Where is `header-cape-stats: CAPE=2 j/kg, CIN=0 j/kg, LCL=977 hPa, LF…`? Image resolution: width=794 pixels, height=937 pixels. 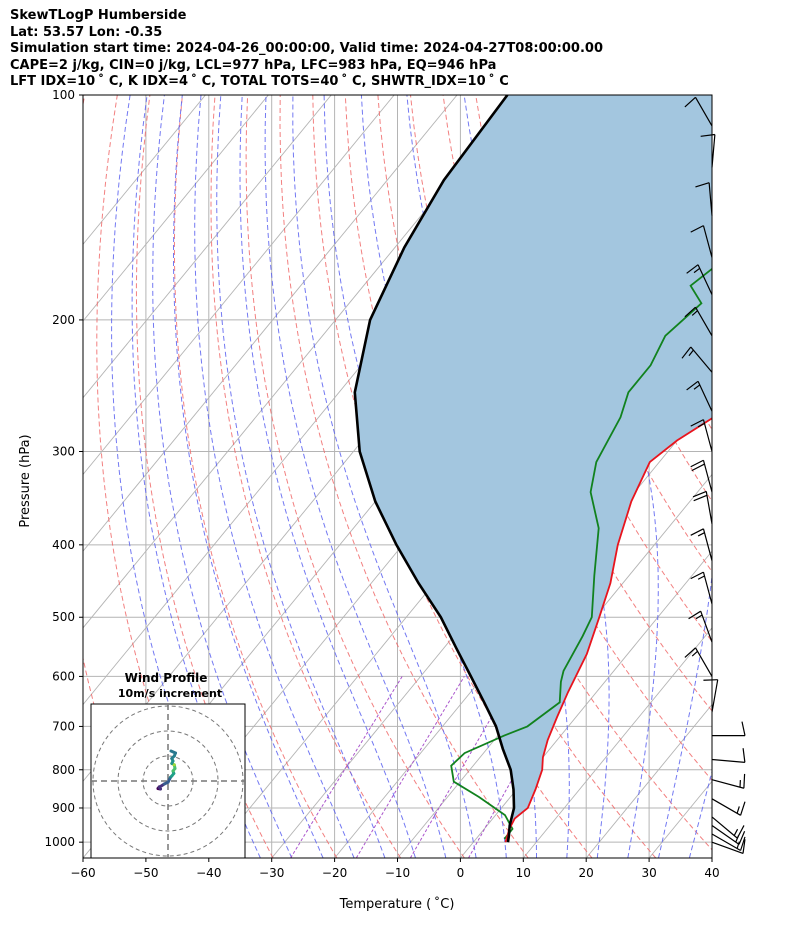 header-cape-stats: CAPE=2 j/kg, CIN=0 j/kg, LCL=977 hPa, LF… is located at coordinates (253, 65).